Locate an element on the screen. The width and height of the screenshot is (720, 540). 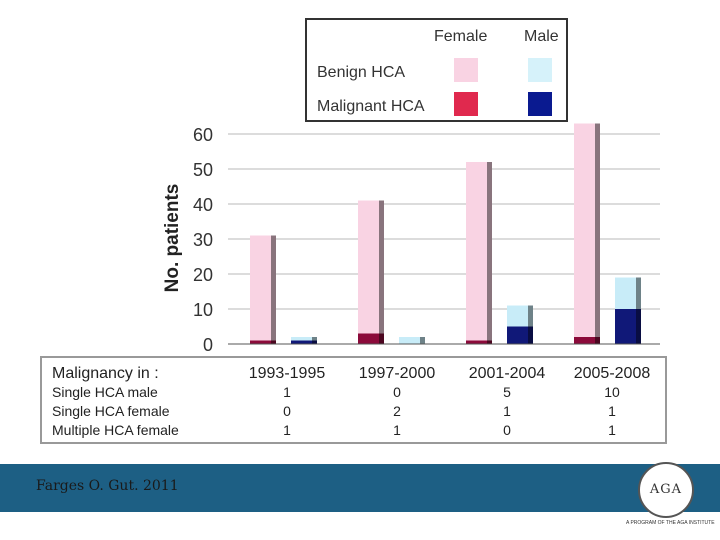
table-row-label: Single HCA male is located at coordinates (105, 392).